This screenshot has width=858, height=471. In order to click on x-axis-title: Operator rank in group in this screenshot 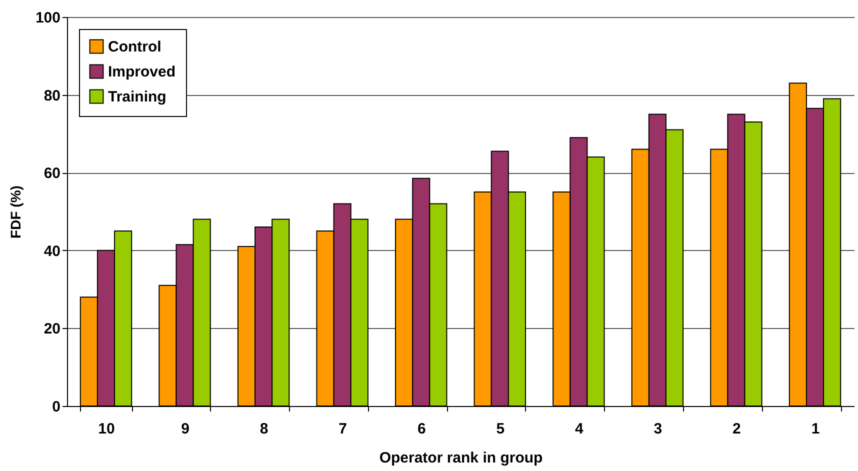, I will do `click(461, 458)`.